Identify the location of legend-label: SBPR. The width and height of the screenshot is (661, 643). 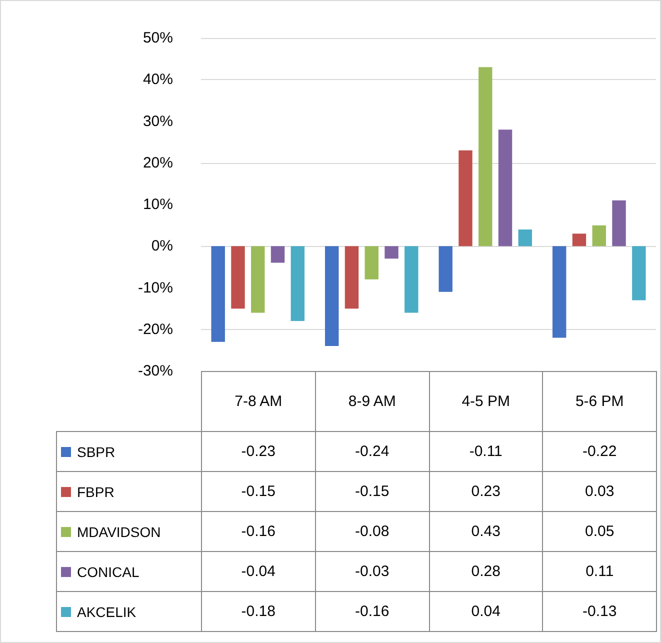
(129, 452).